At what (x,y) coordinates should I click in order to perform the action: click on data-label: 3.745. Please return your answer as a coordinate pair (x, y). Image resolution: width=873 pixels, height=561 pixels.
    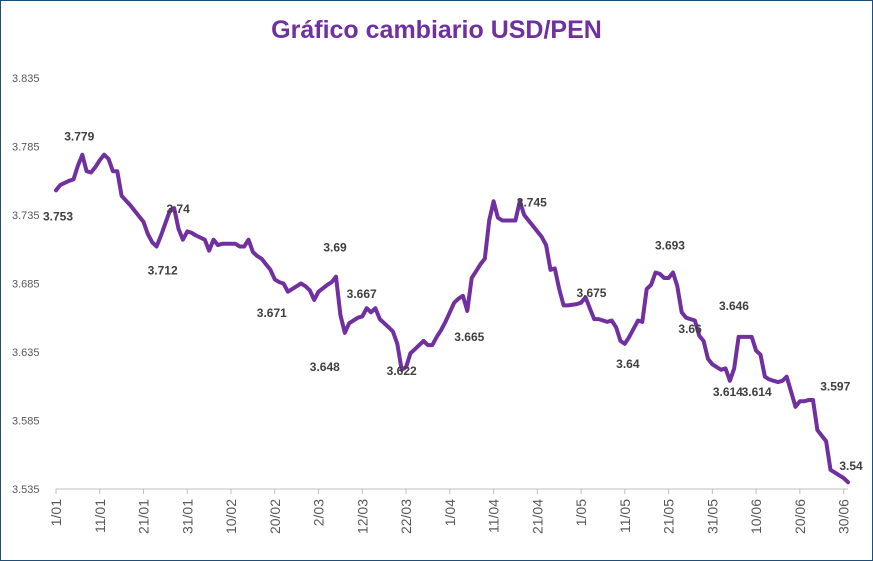
    Looking at the image, I should click on (532, 202).